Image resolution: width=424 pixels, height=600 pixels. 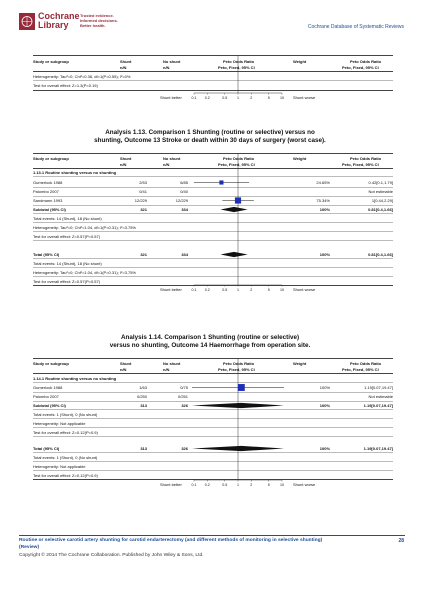 I want to click on table-cell: 321, so click(x=143, y=254).